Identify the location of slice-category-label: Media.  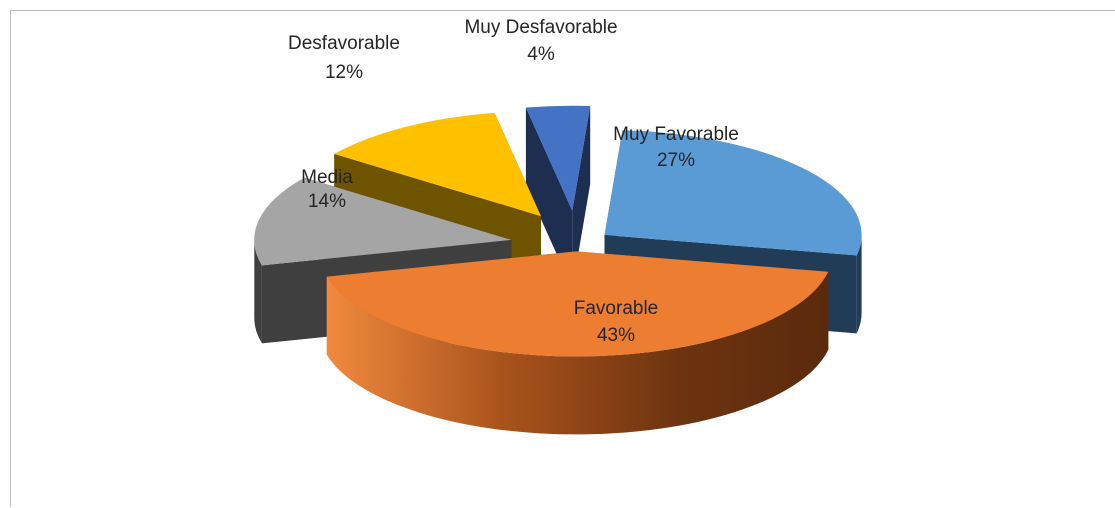
(327, 177).